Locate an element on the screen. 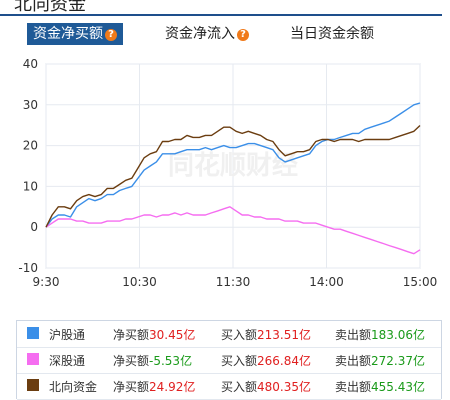  net-value: 24.92亿 is located at coordinates (172, 387).